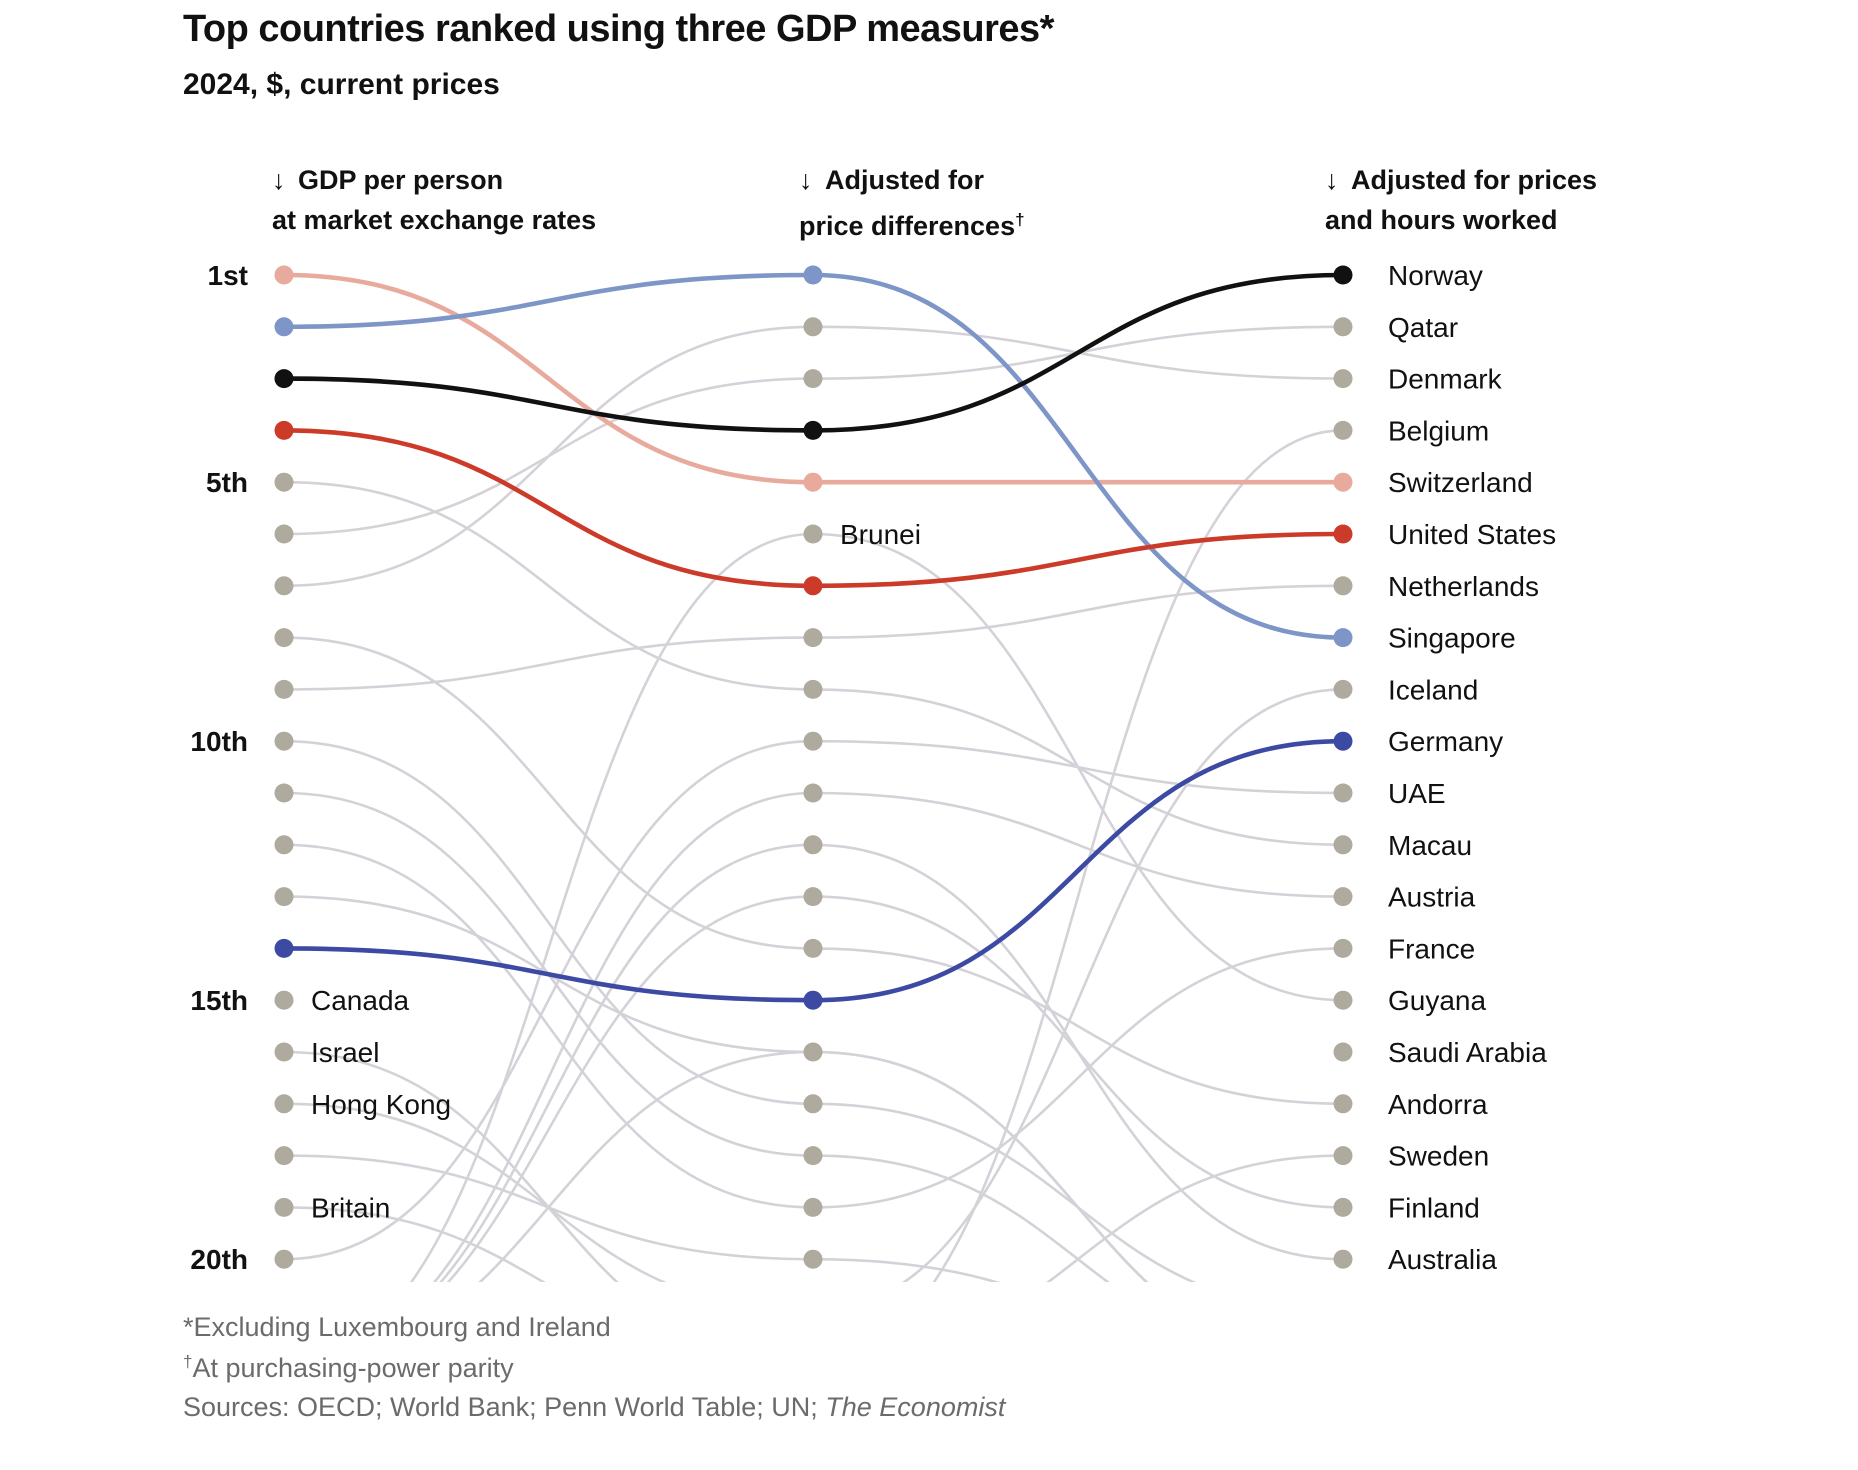 Image resolution: width=1858 pixels, height=1470 pixels. What do you see at coordinates (381, 1104) in the screenshot?
I see `point-label: Hong Kong` at bounding box center [381, 1104].